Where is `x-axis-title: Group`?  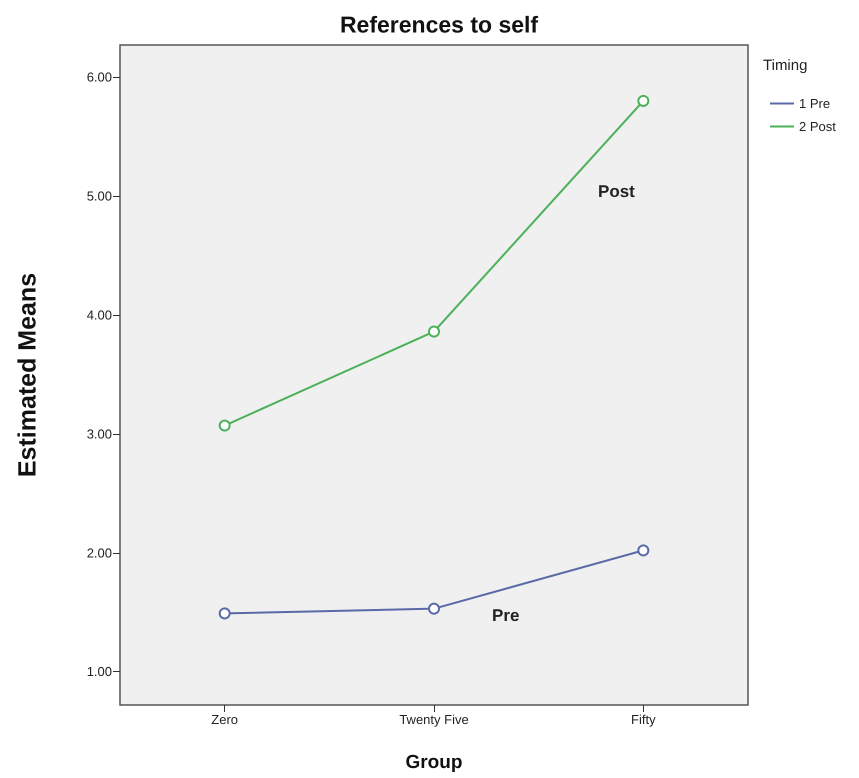 x-axis-title: Group is located at coordinates (434, 762).